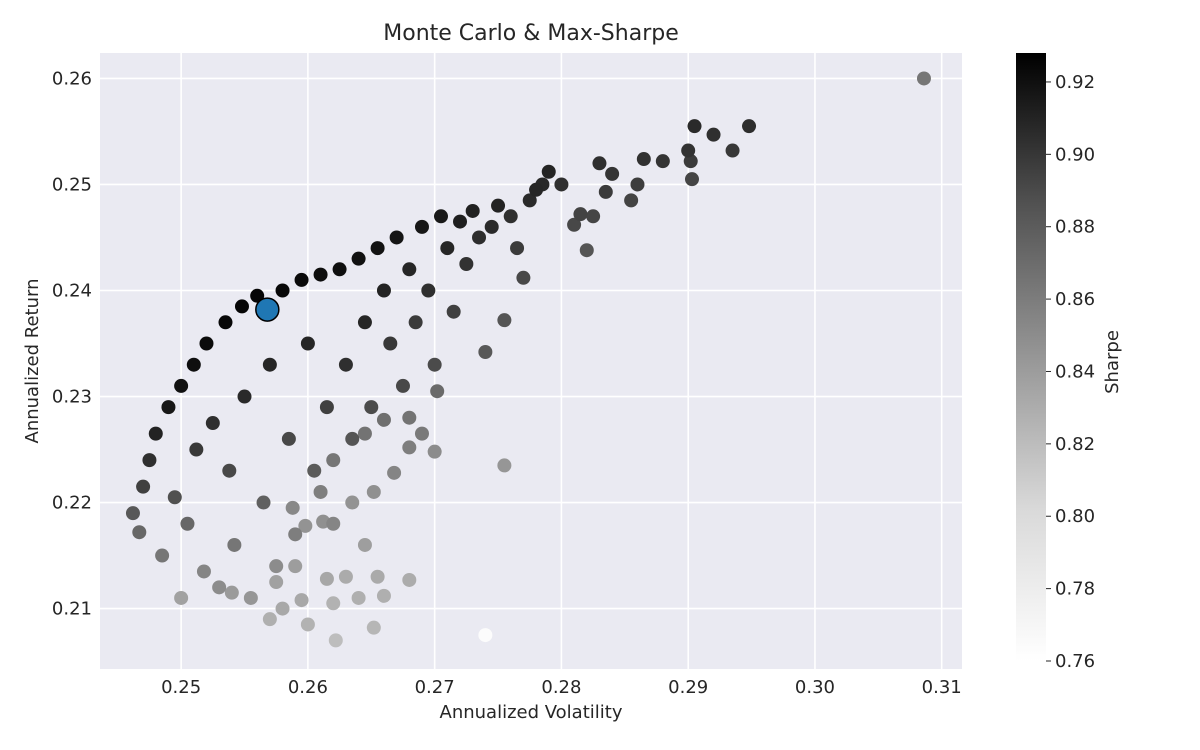 The width and height of the screenshot is (1200, 750). Describe the element at coordinates (72, 184) in the screenshot. I see `y-tick-label: 0.25` at that location.